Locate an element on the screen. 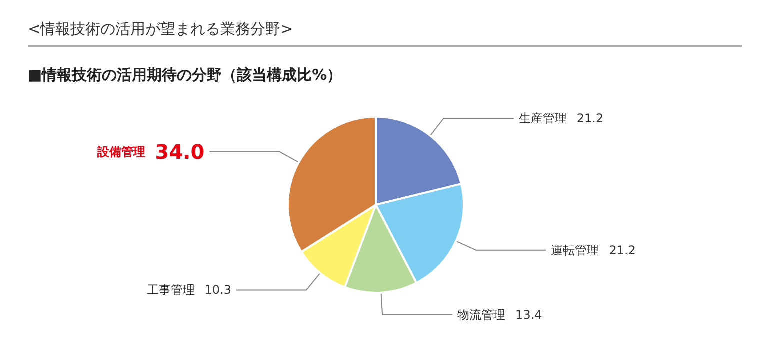  slice-label: 運転管理 is located at coordinates (575, 250).